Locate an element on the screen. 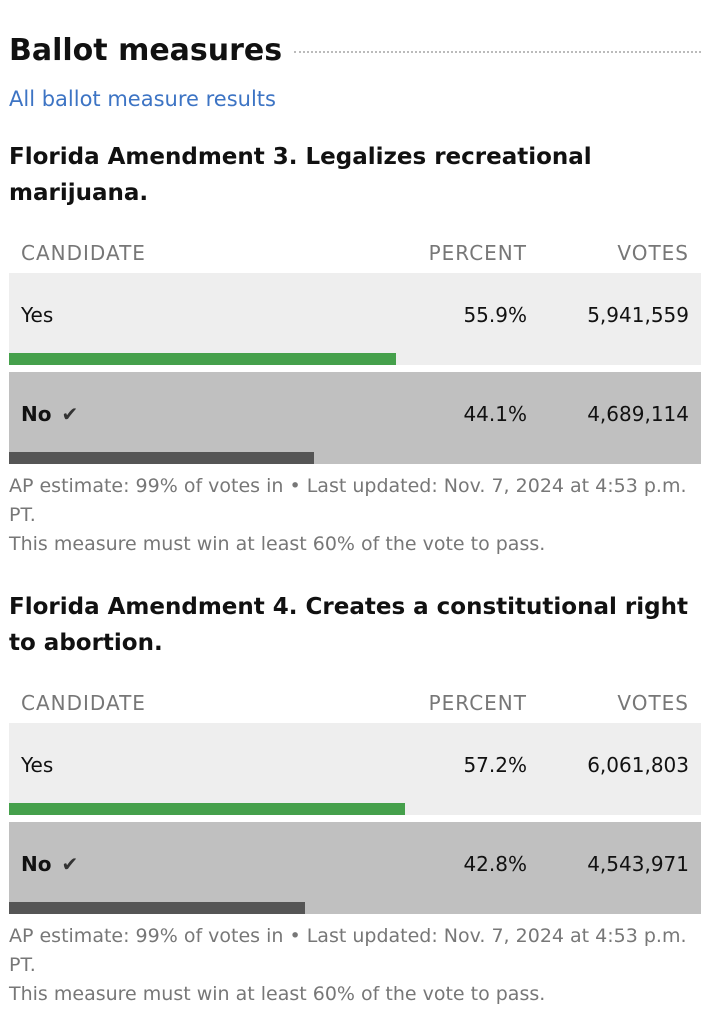 This screenshot has width=710, height=1025. option-percent: 42.8% is located at coordinates (495, 864).